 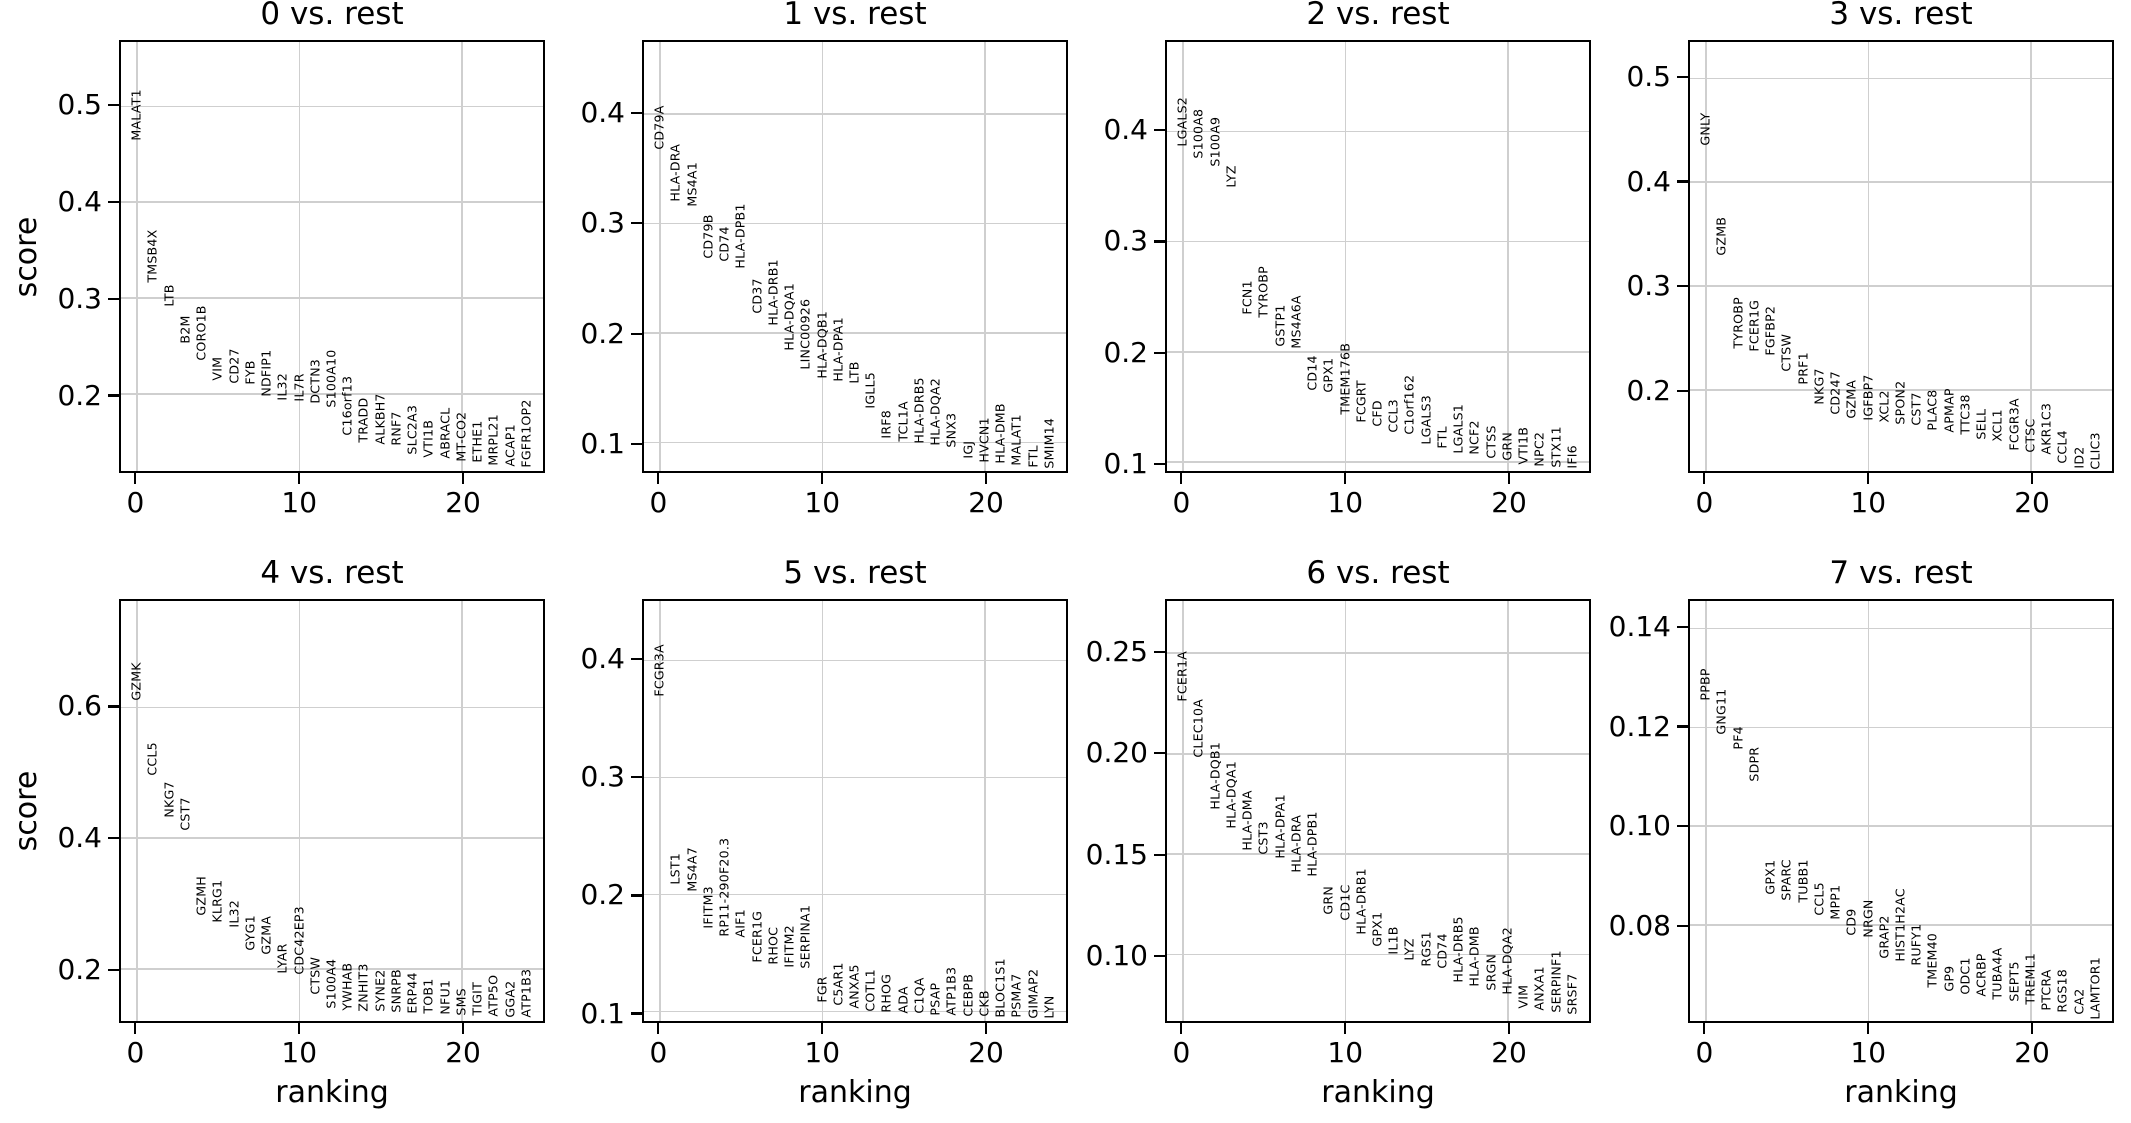 I want to click on gene-label: RHOC, so click(x=773, y=946).